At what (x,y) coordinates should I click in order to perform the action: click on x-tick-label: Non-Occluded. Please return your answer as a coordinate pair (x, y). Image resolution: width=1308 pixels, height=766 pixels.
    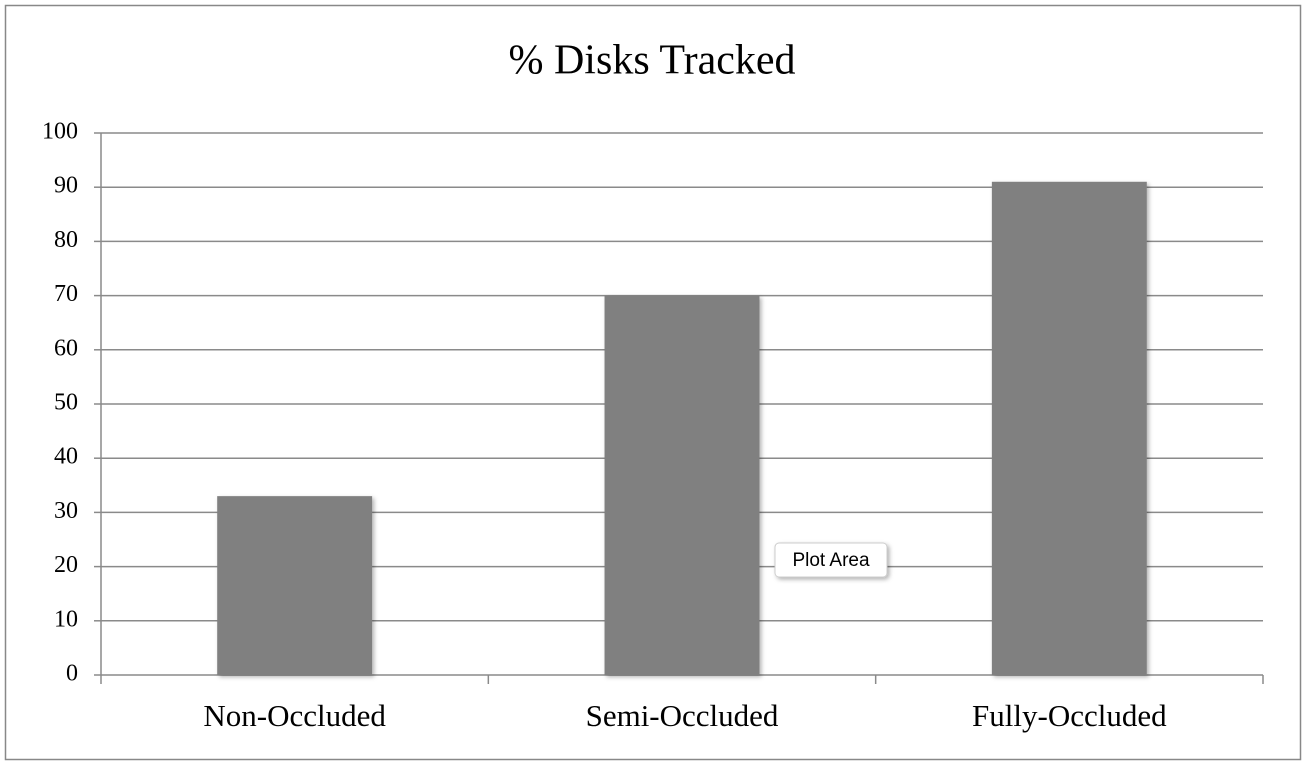
    Looking at the image, I should click on (294, 715).